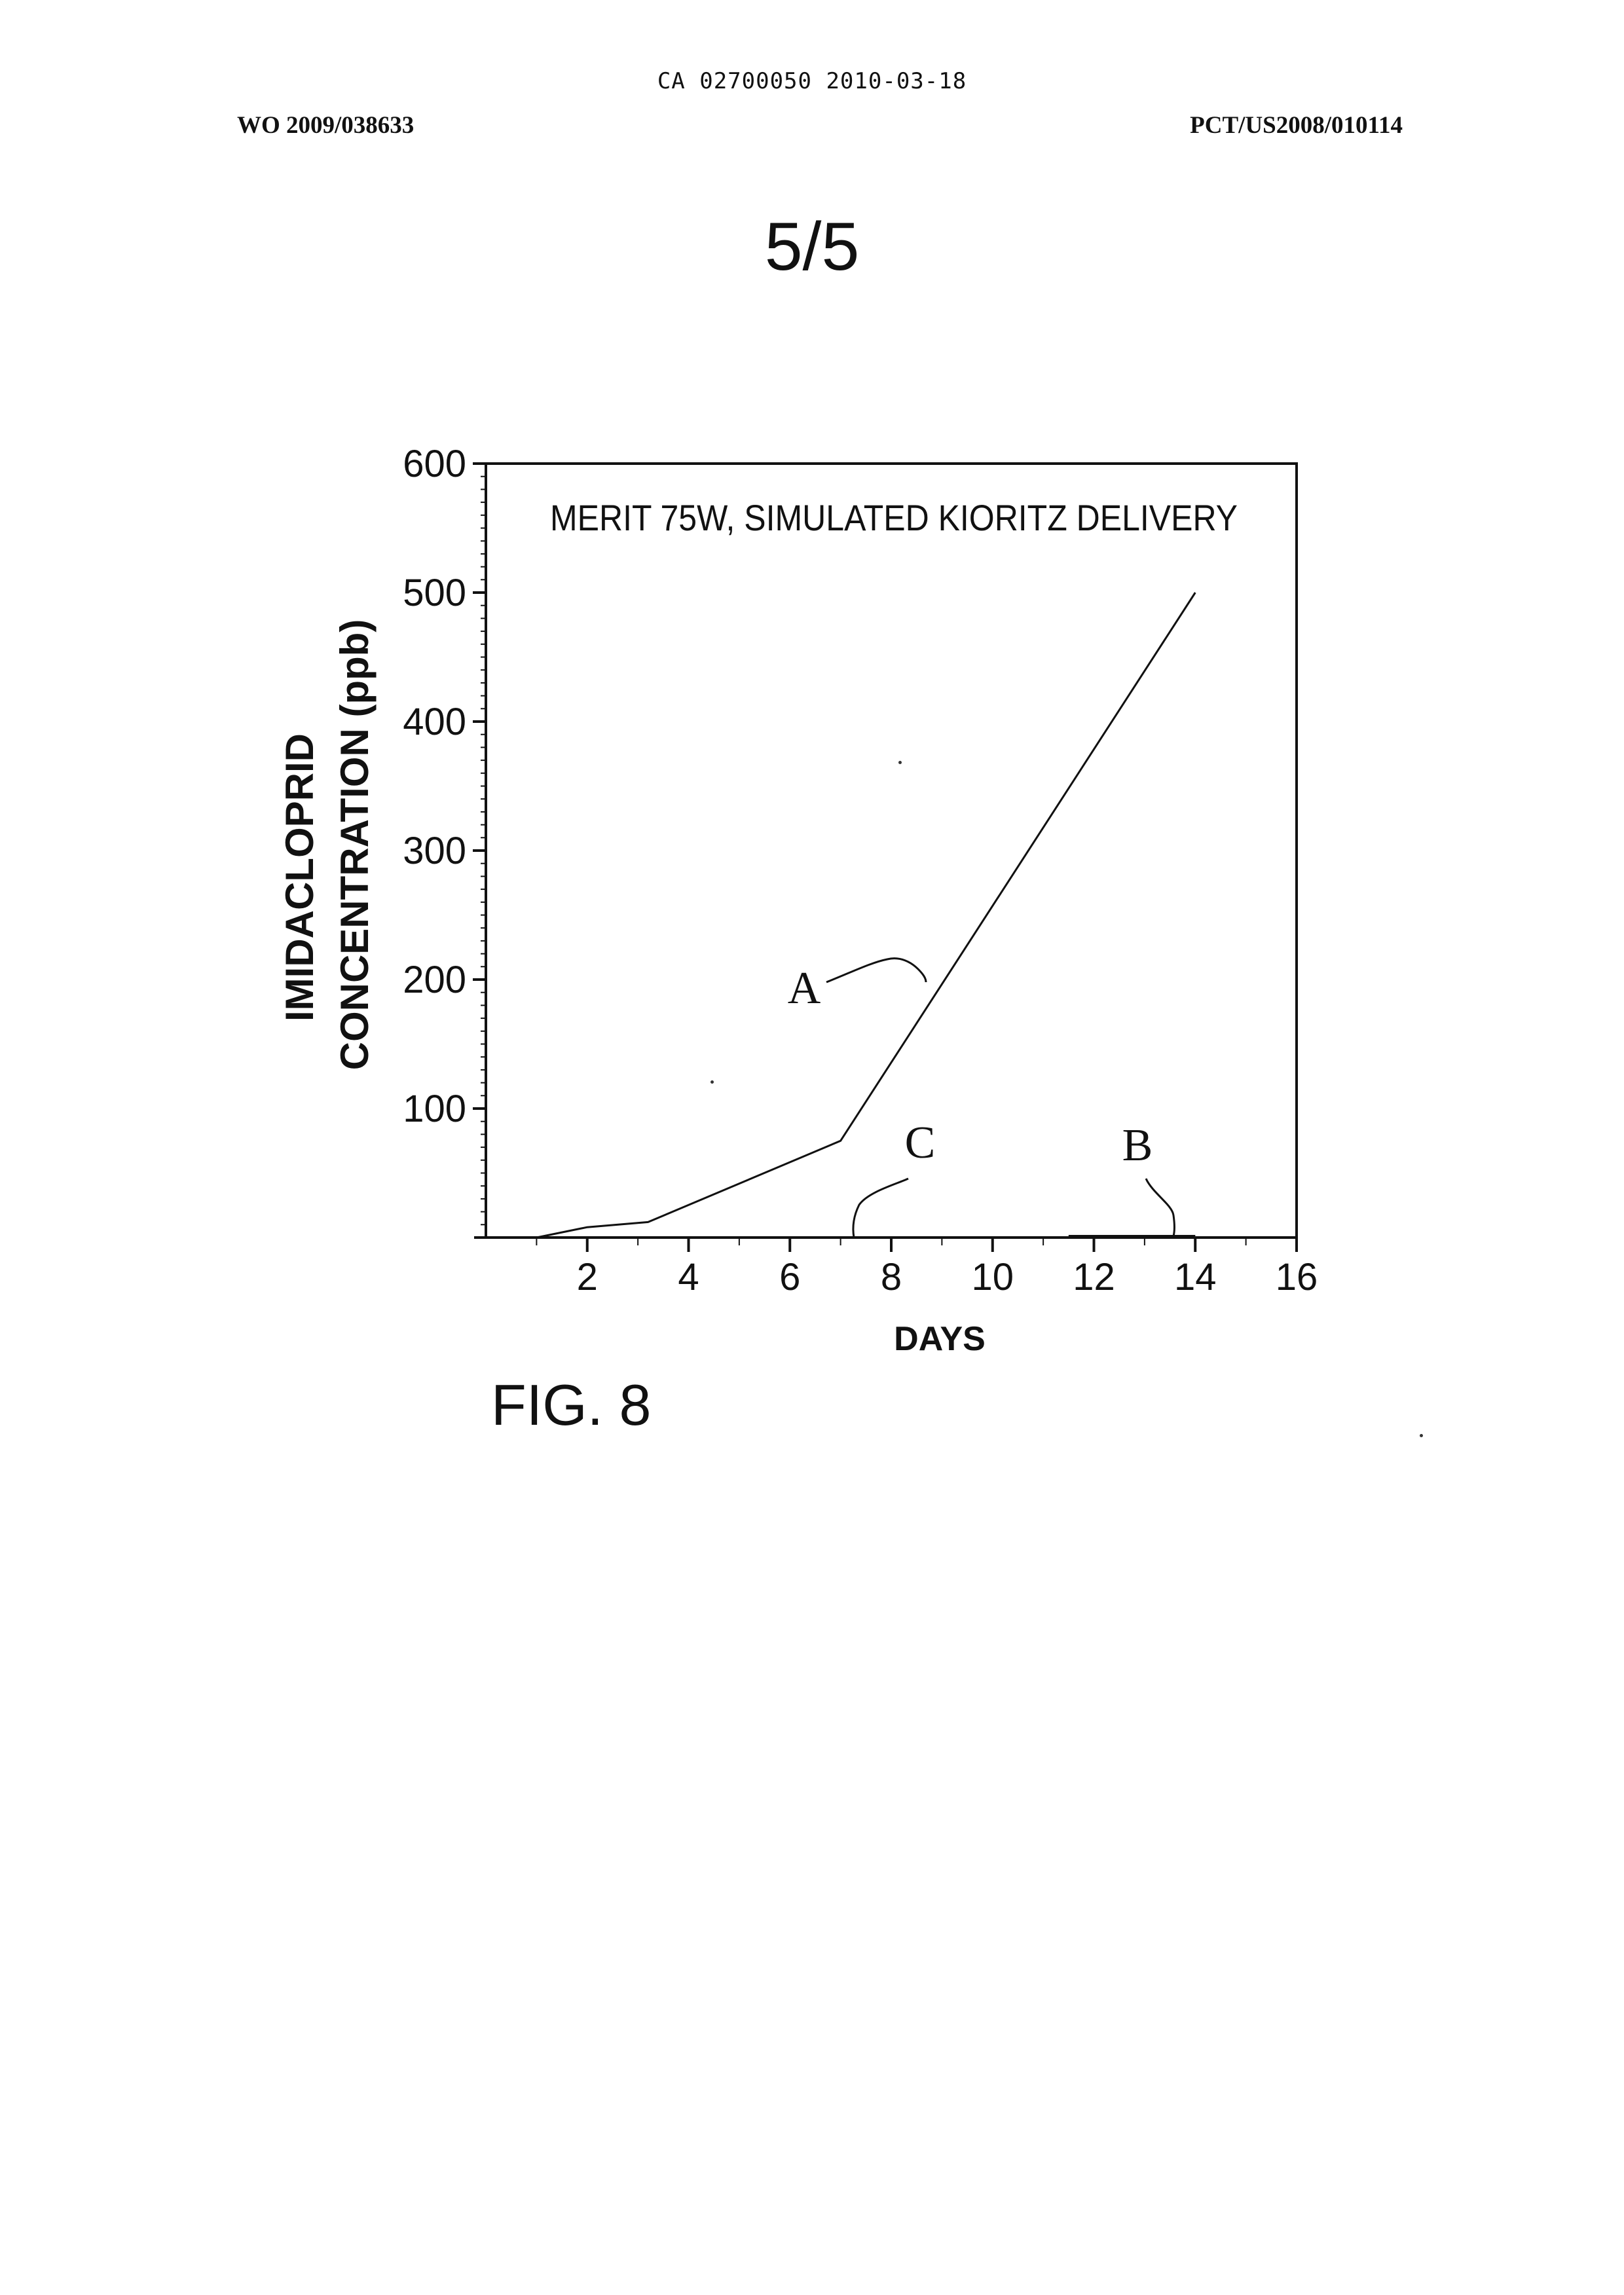 This screenshot has height=2295, width=1624. I want to click on leader-line-a, so click(876, 970).